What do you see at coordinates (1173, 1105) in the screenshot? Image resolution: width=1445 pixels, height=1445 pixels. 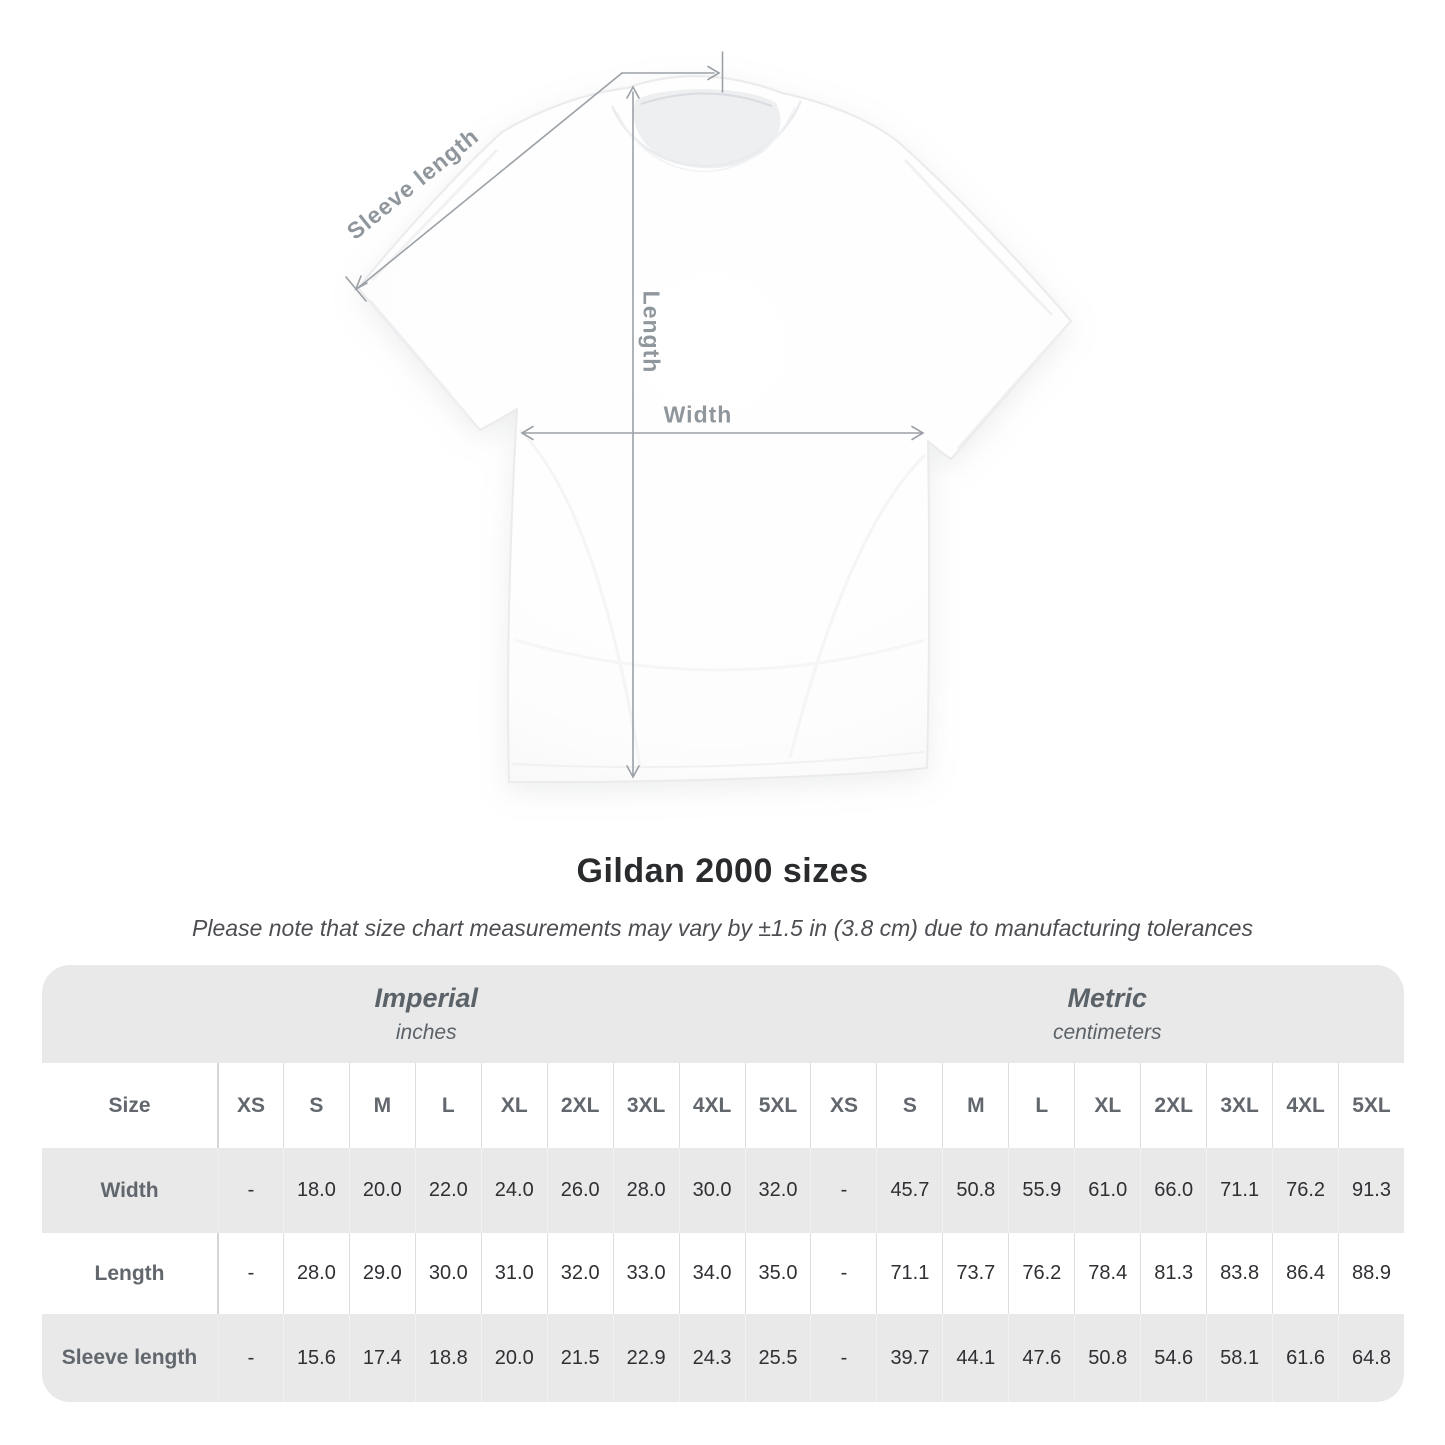 I see `col-header-metric-2xl: 2XL` at bounding box center [1173, 1105].